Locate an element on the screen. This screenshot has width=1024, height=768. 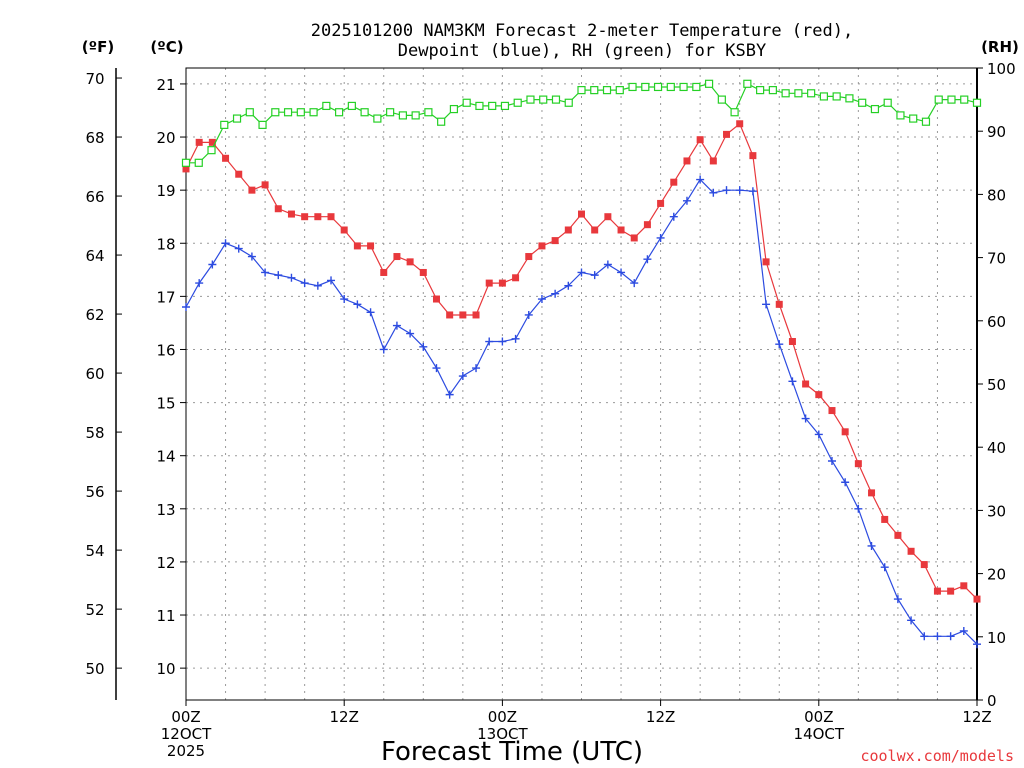
x-tick-label-5-0: 12Z is located at coordinates (976, 717).